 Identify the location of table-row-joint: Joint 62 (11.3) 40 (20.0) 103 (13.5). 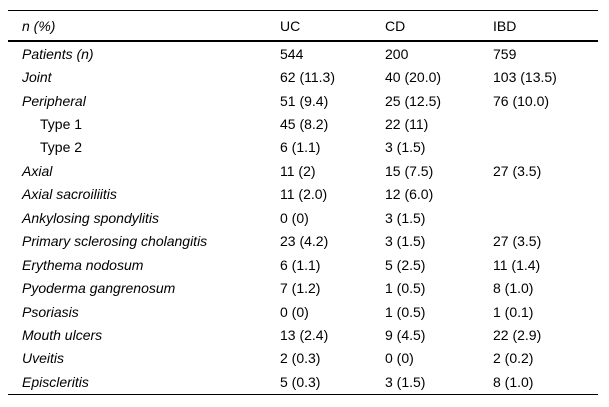
(303, 76).